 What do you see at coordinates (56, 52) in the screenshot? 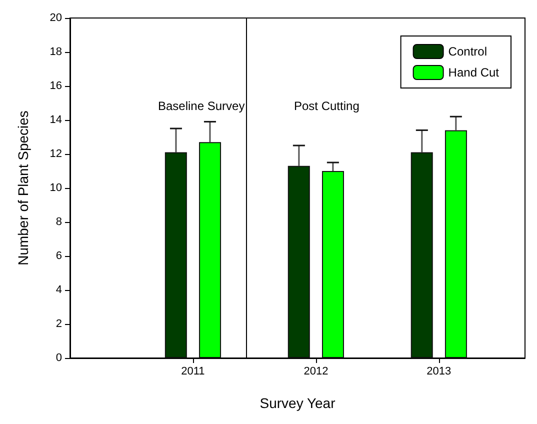
I see `y-tick-label: 18` at bounding box center [56, 52].